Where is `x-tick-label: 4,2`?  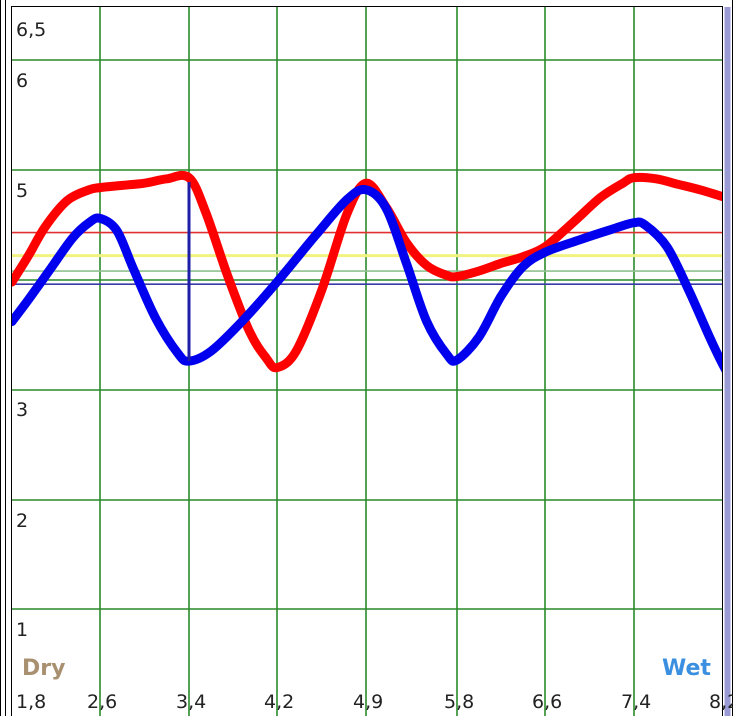 x-tick-label: 4,2 is located at coordinates (279, 702).